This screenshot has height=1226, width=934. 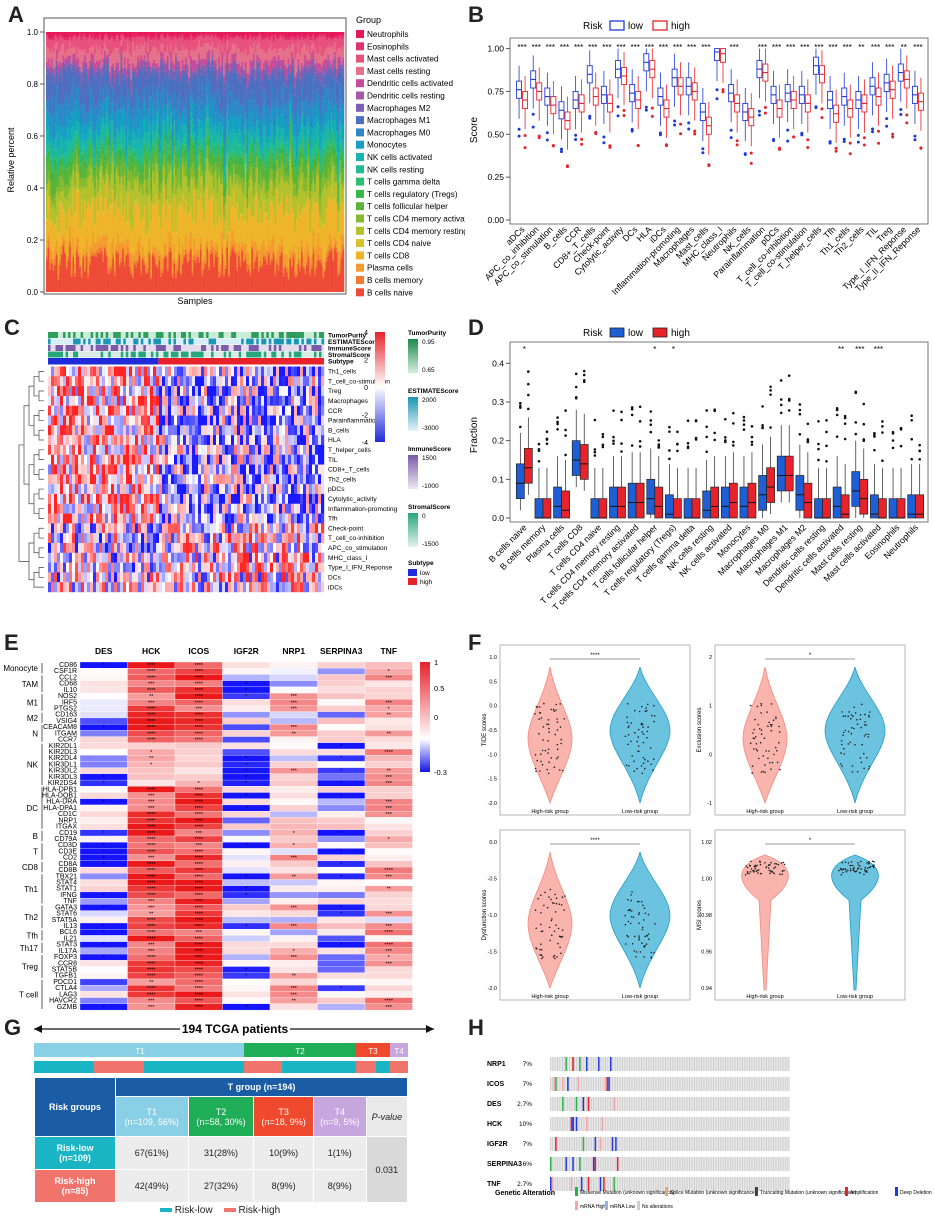 What do you see at coordinates (388, 46) in the screenshot?
I see `a-legend-label: Eosinophils` at bounding box center [388, 46].